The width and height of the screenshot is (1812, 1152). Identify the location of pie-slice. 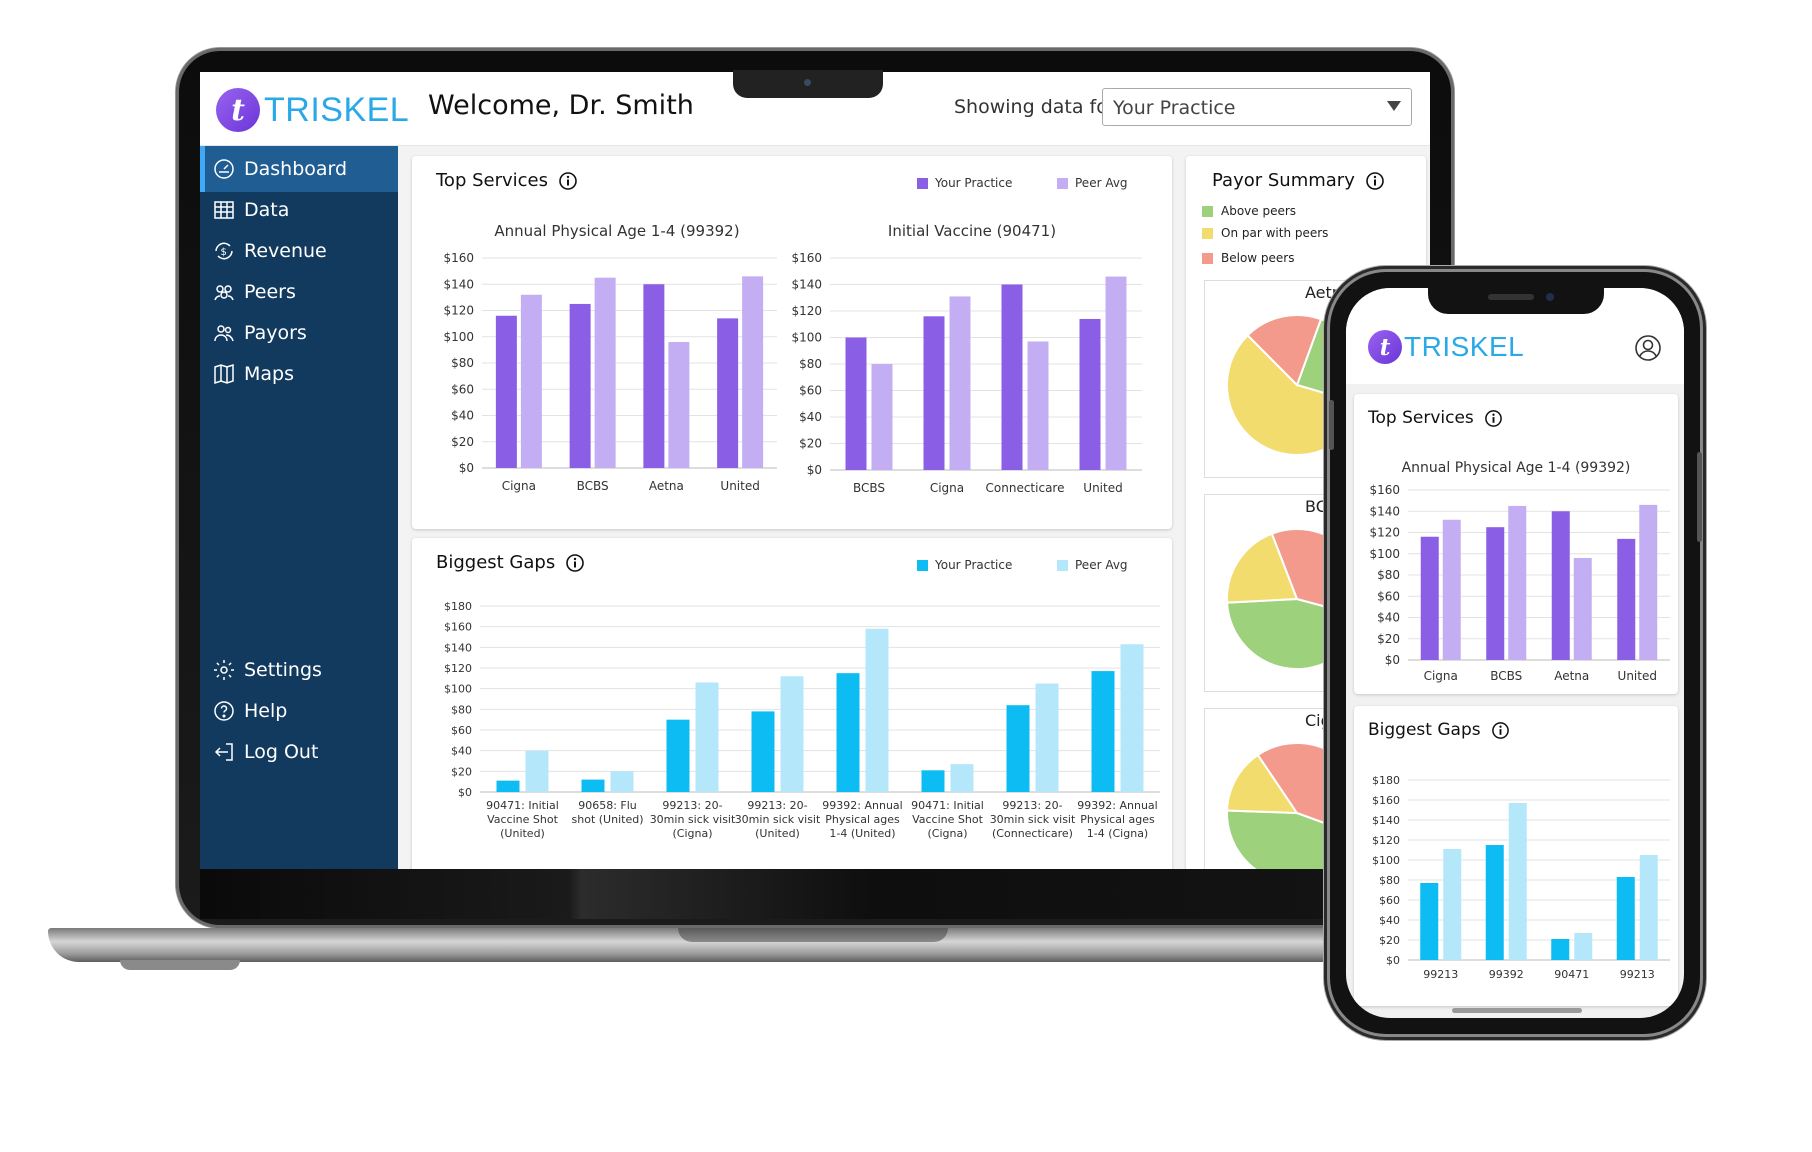
(1262, 784).